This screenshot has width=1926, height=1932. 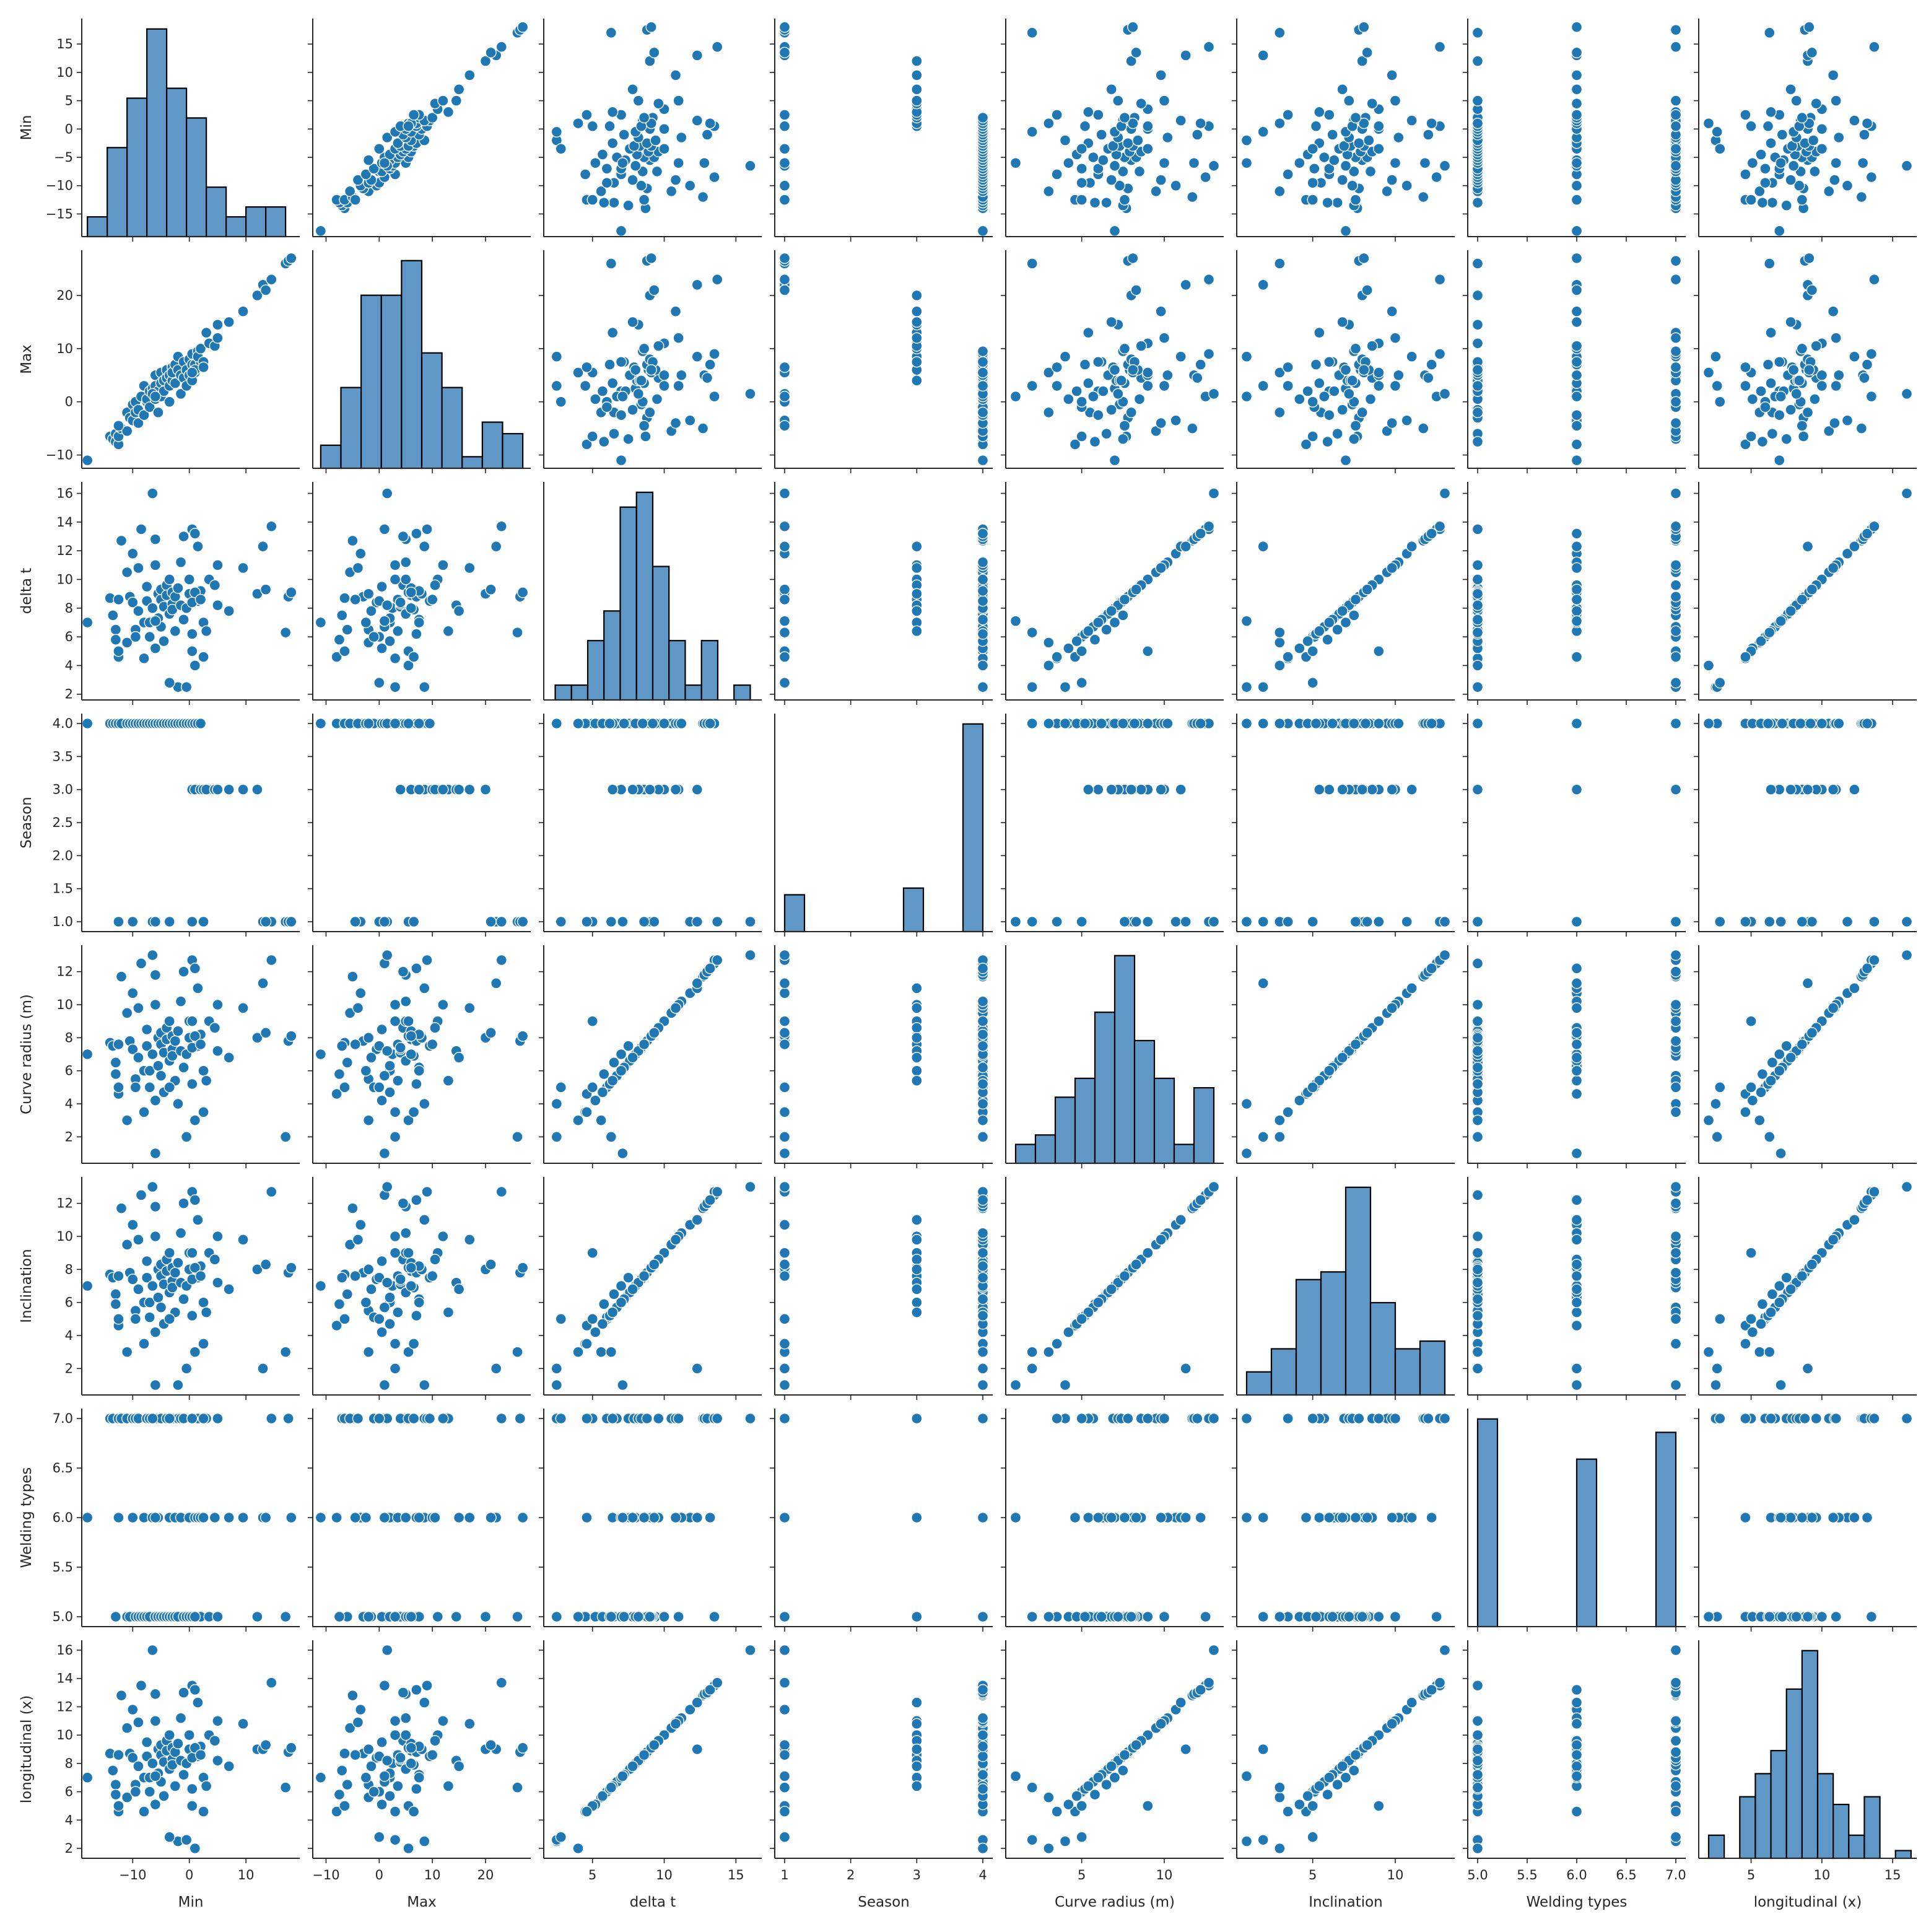 What do you see at coordinates (69, 1335) in the screenshot?
I see `y-tick-label: 4` at bounding box center [69, 1335].